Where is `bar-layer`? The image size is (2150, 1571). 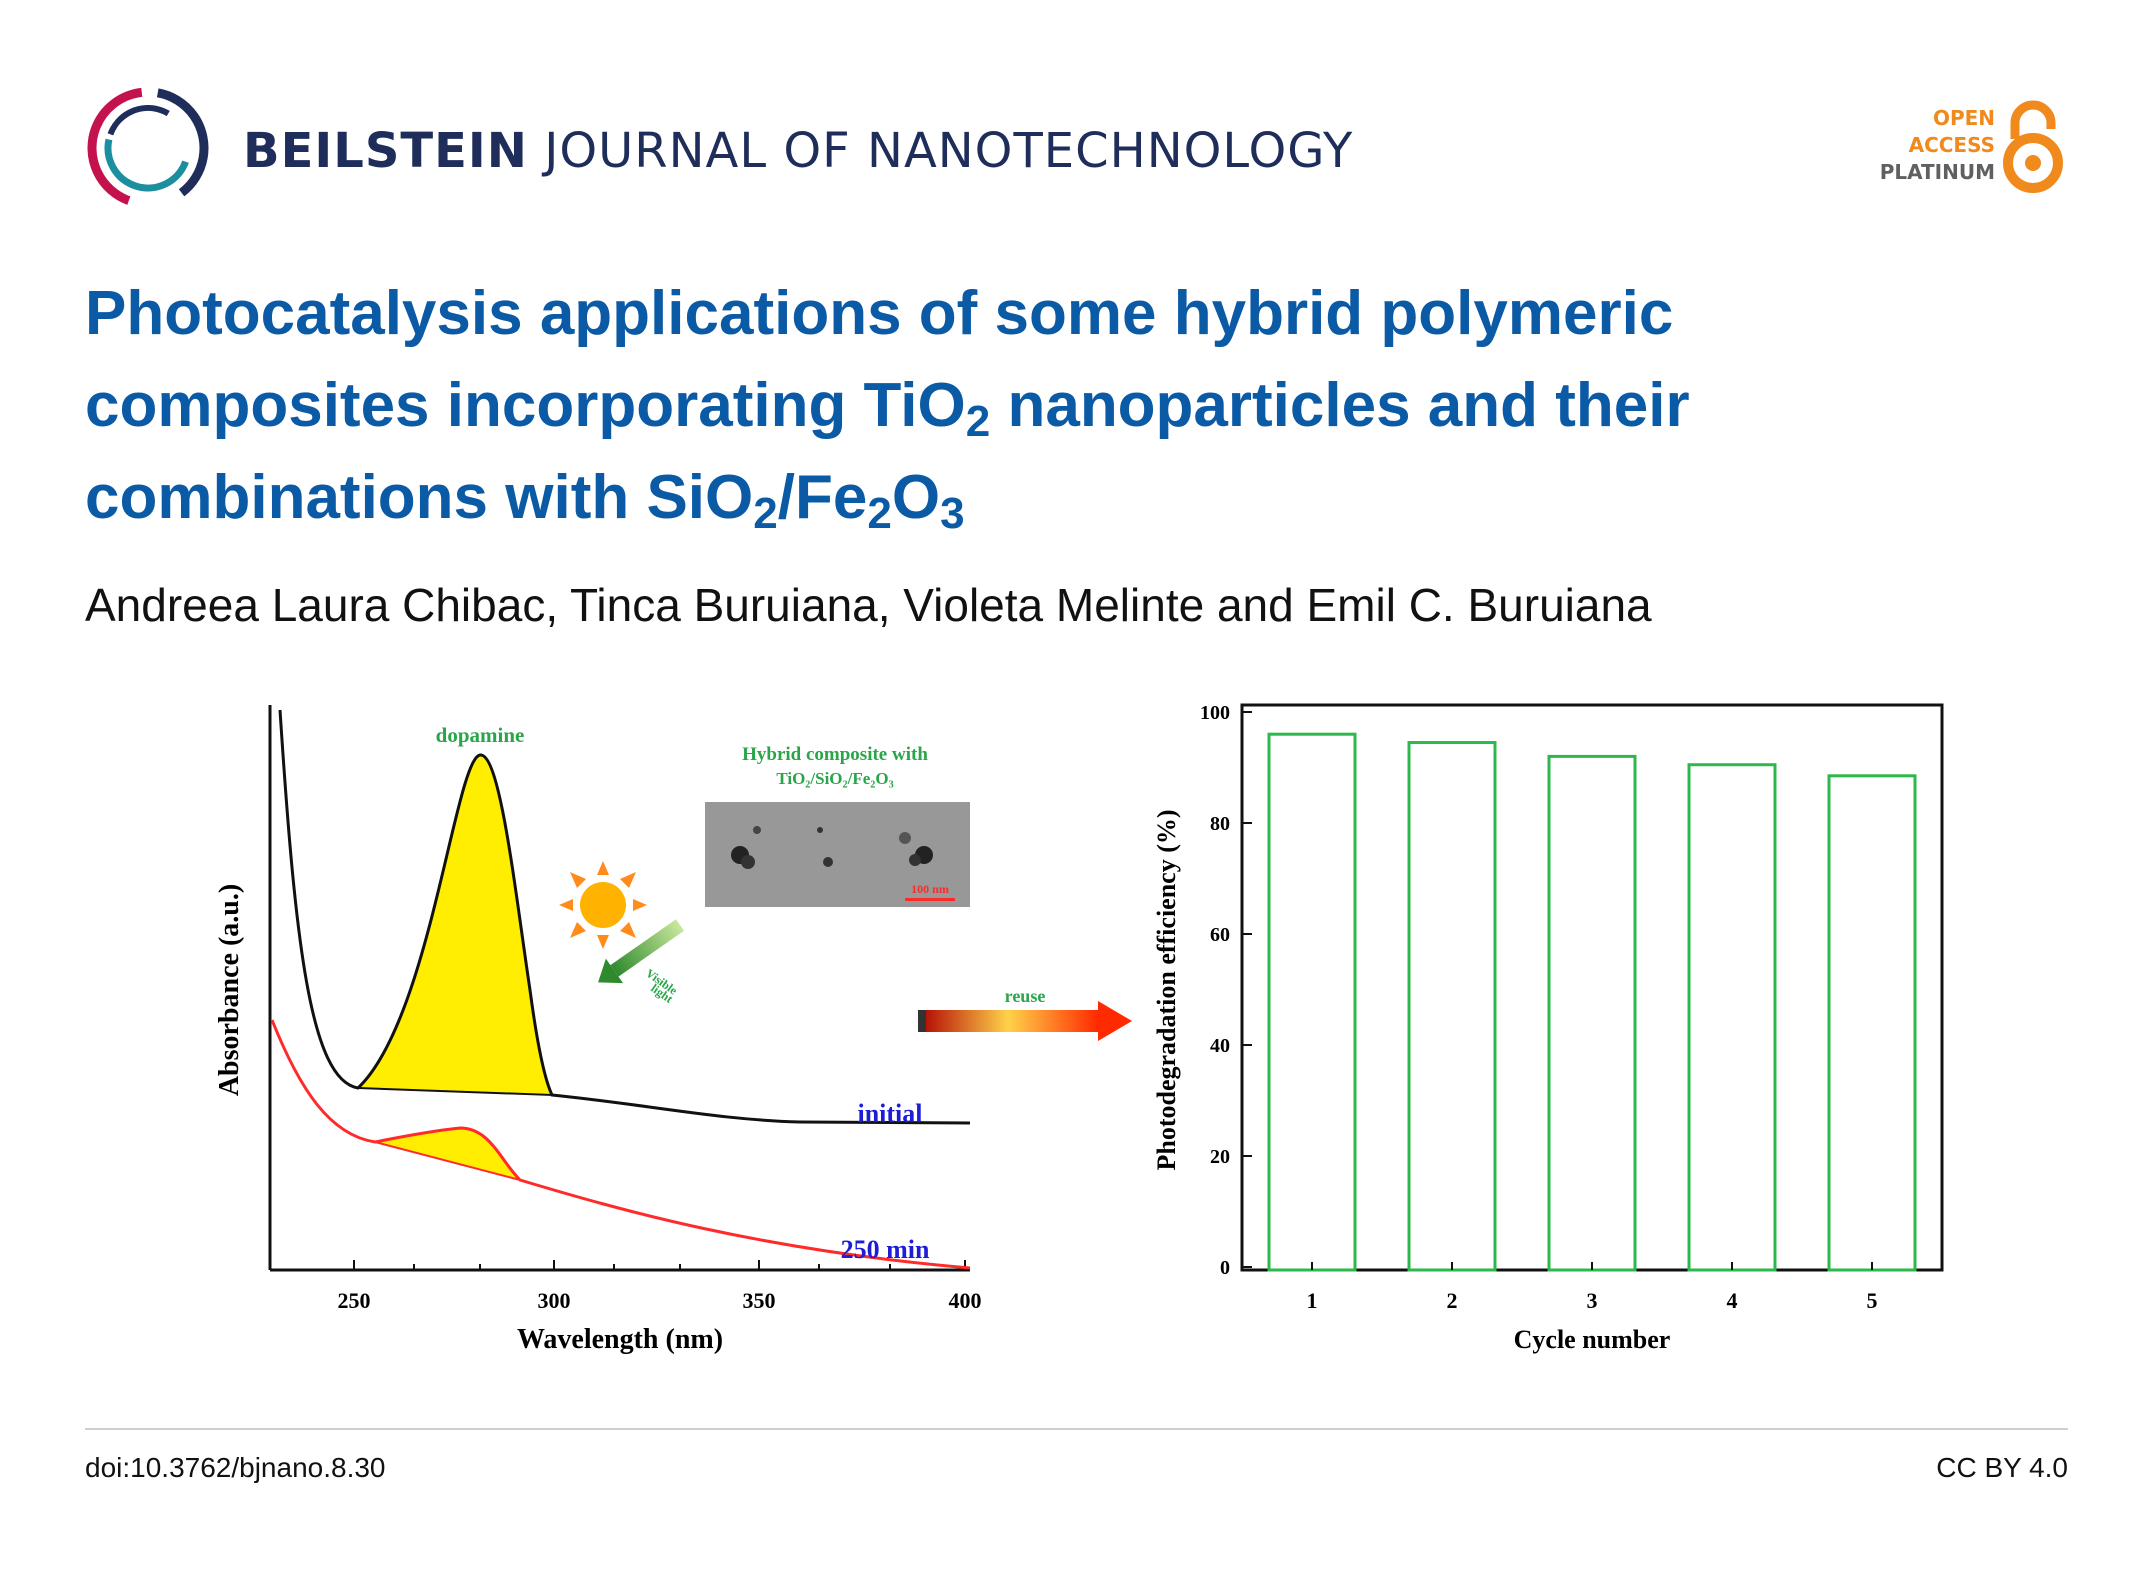 bar-layer is located at coordinates (1592, 1002).